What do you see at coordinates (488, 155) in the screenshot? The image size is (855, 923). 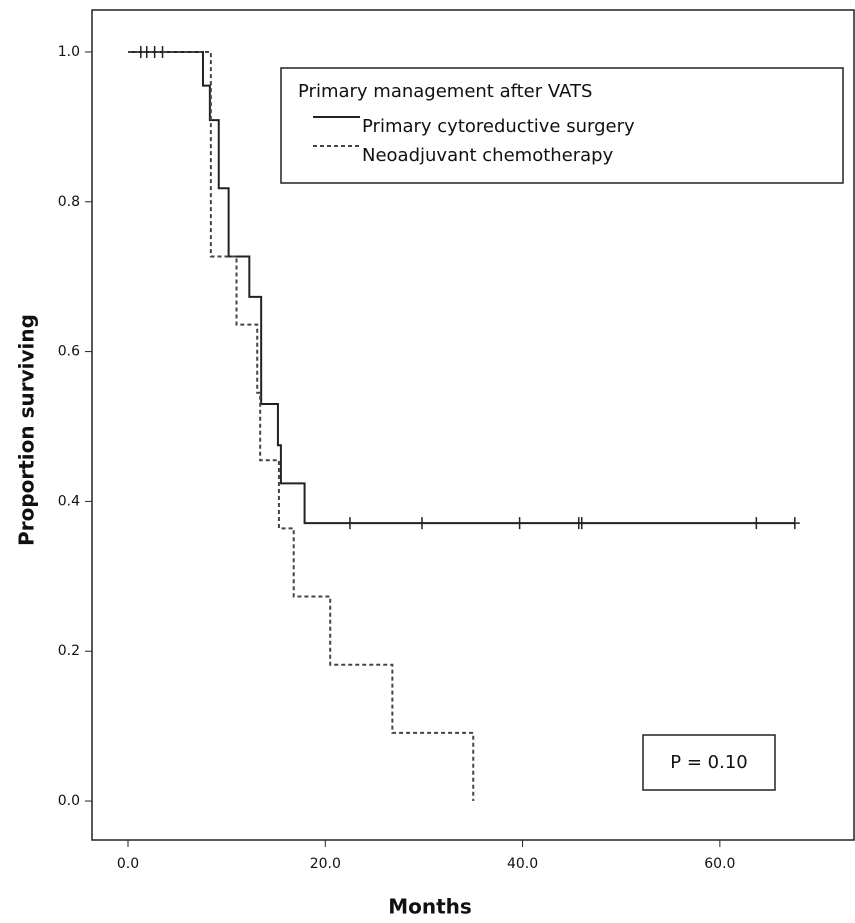 I see `legend-entry: Neoadjuvant chemotherapy` at bounding box center [488, 155].